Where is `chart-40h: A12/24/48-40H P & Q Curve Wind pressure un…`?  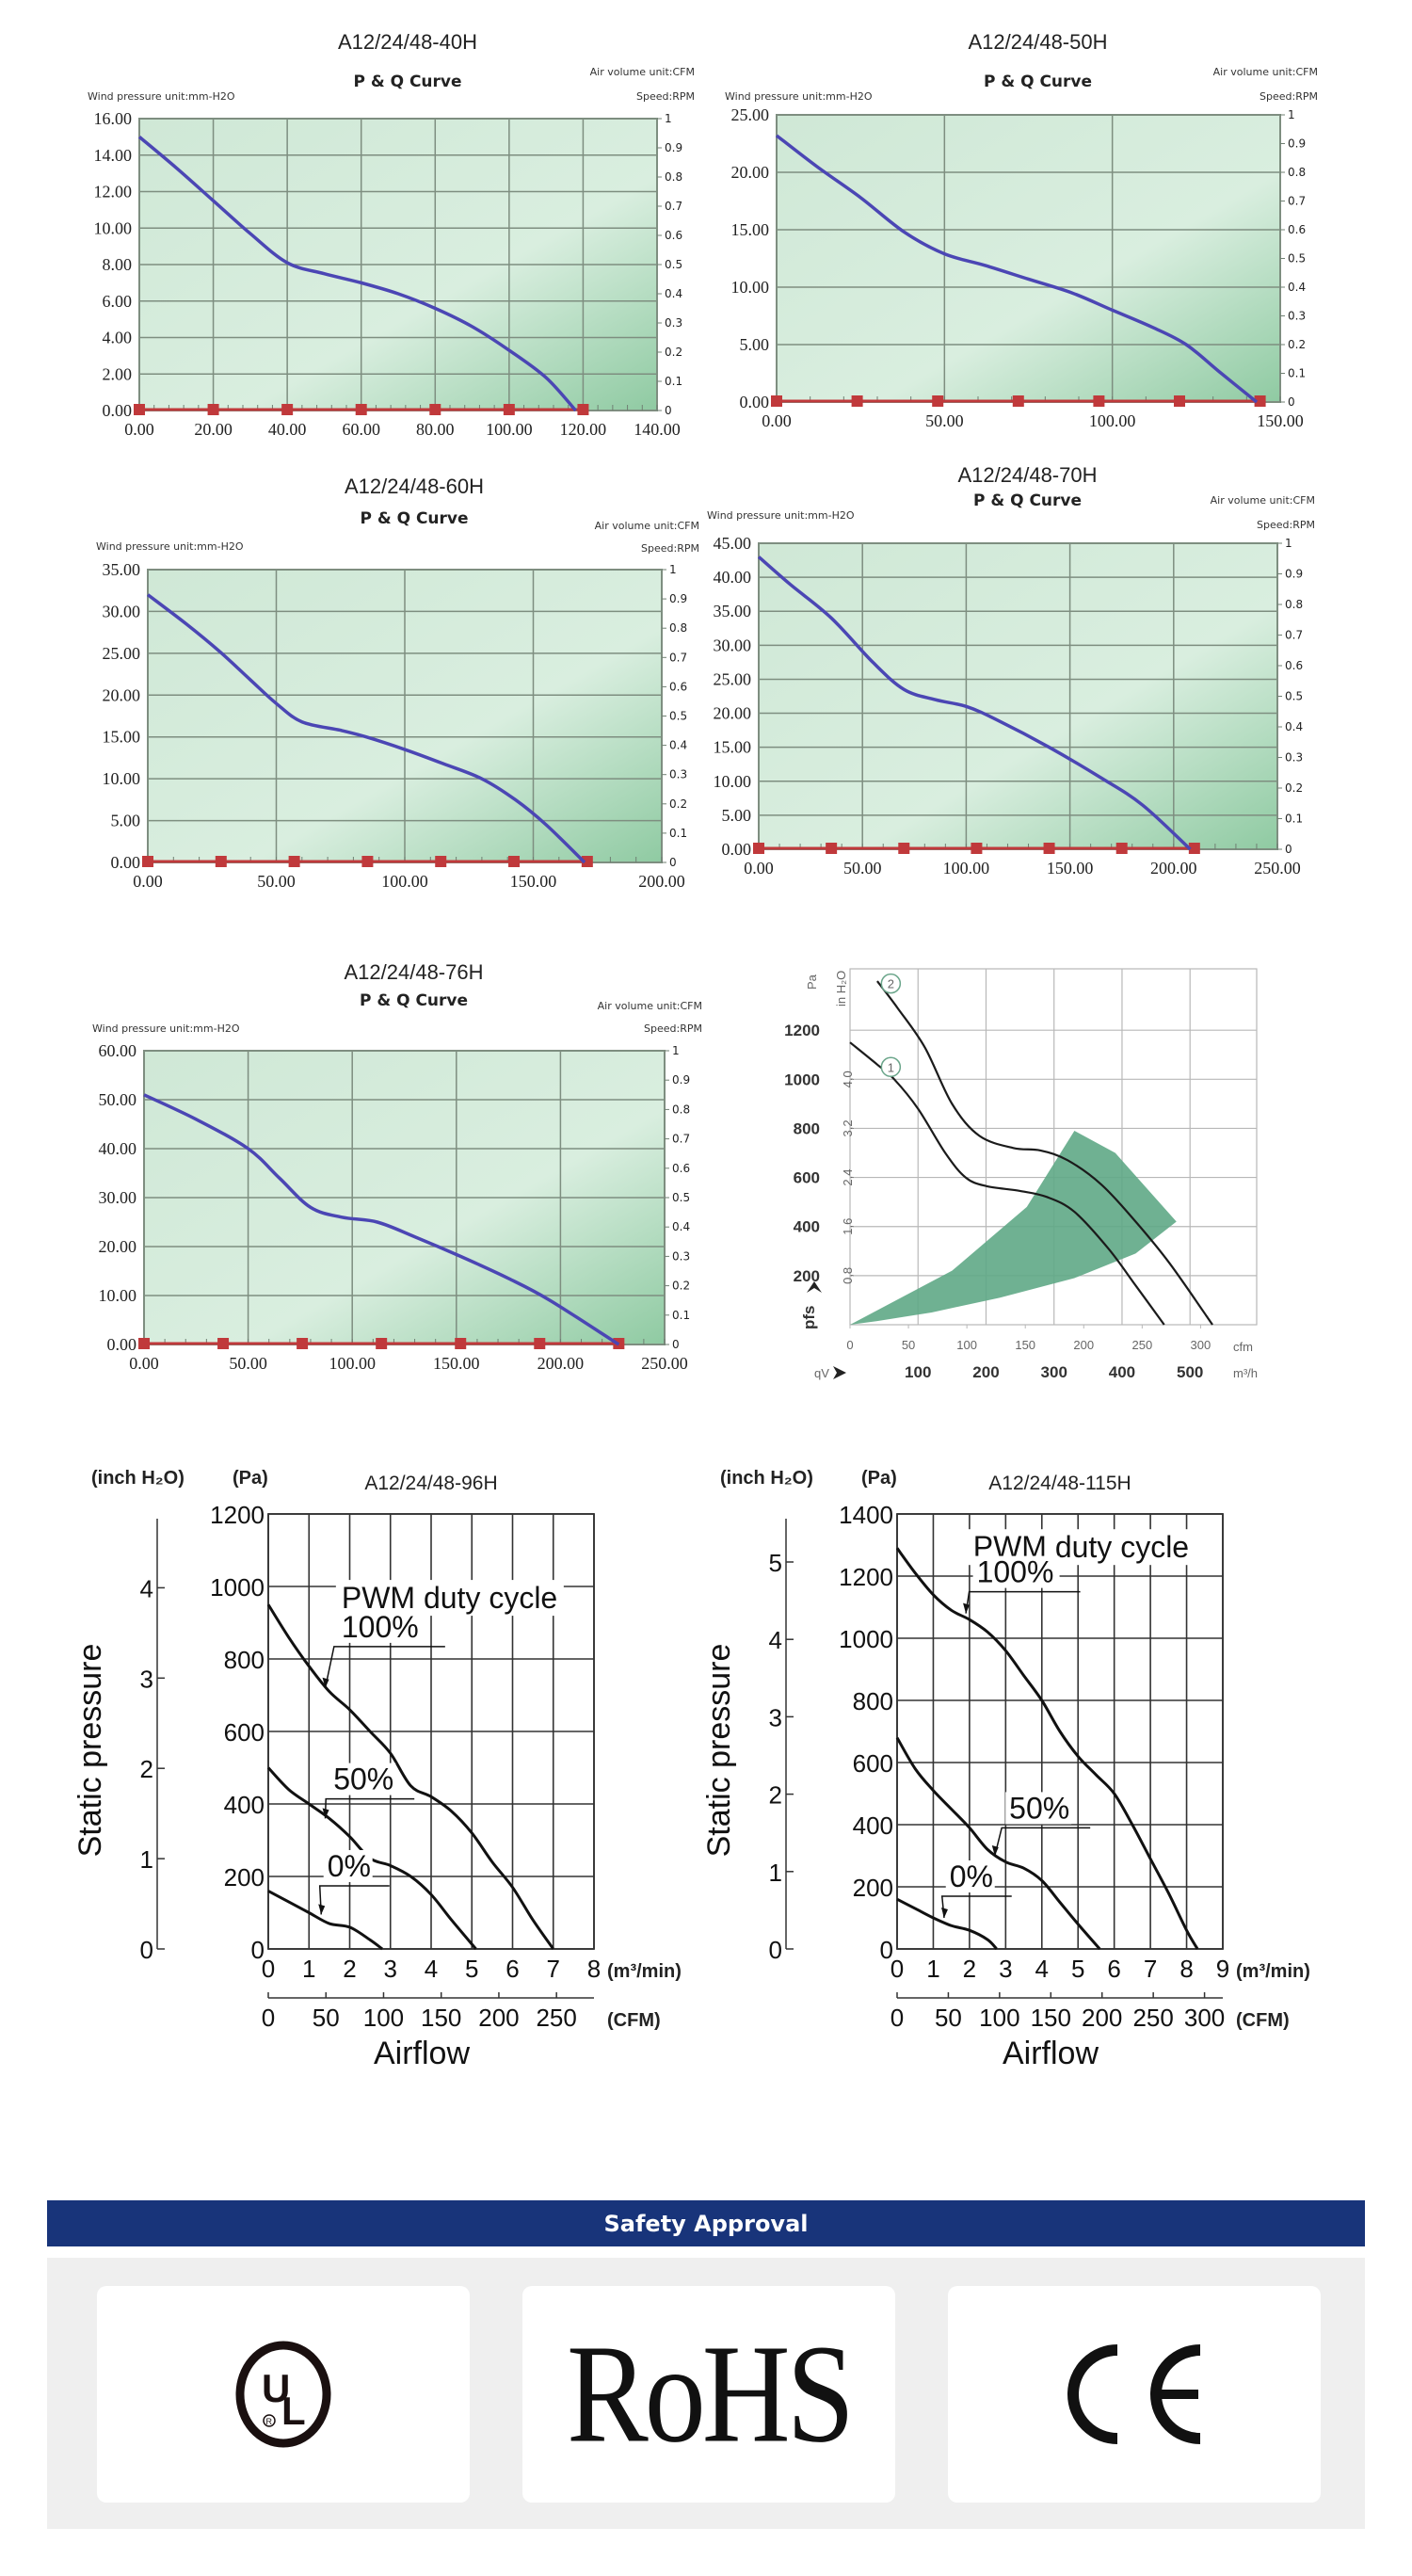
chart-40h: A12/24/48-40H P & Q Curve Wind pressure un… is located at coordinates (392, 234).